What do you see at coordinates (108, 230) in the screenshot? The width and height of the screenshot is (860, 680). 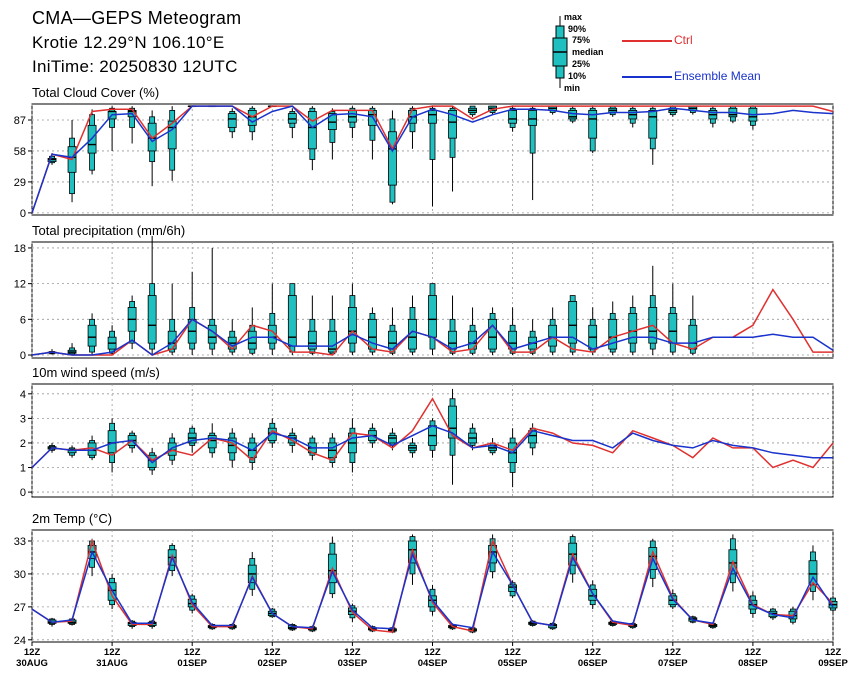 I see `panel-title: Total precipitation (mm/6h)` at bounding box center [108, 230].